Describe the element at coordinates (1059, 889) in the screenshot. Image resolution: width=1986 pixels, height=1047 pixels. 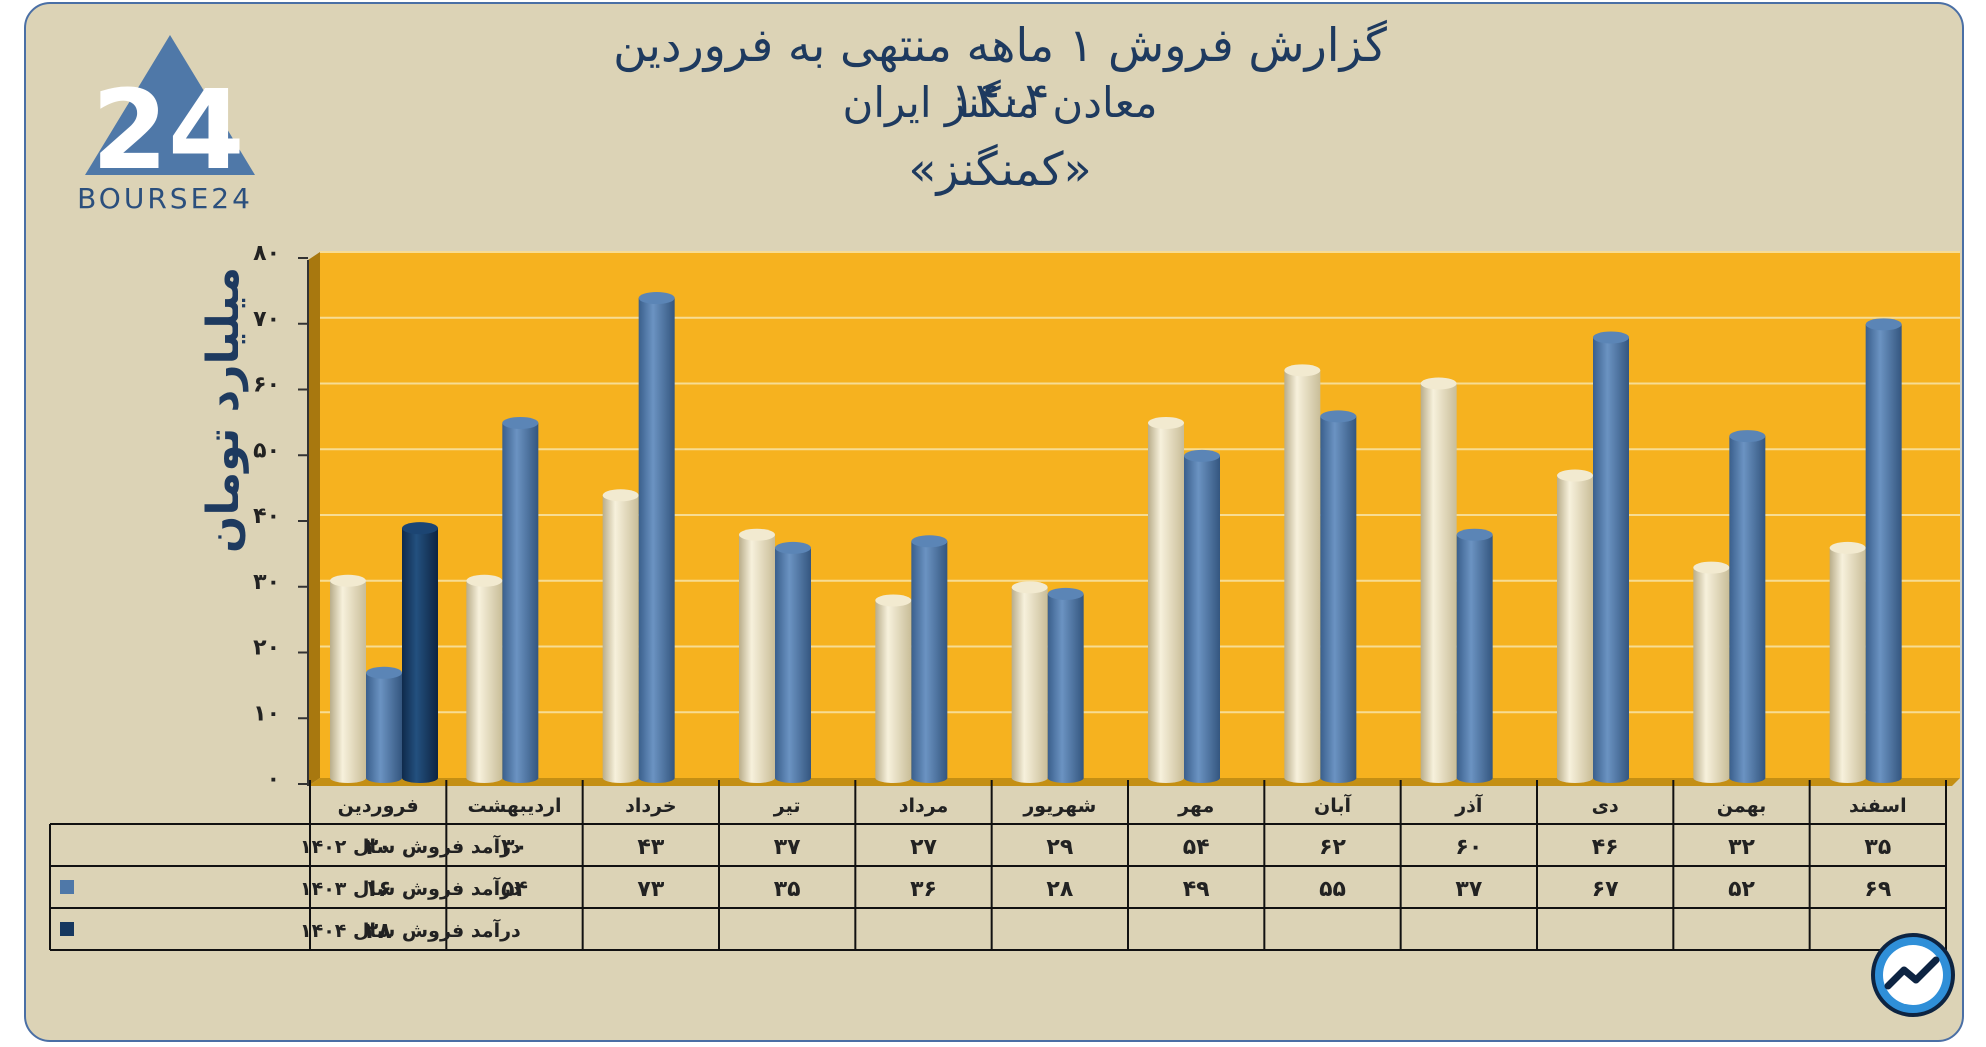
I see `data-label: ۲۸` at that location.